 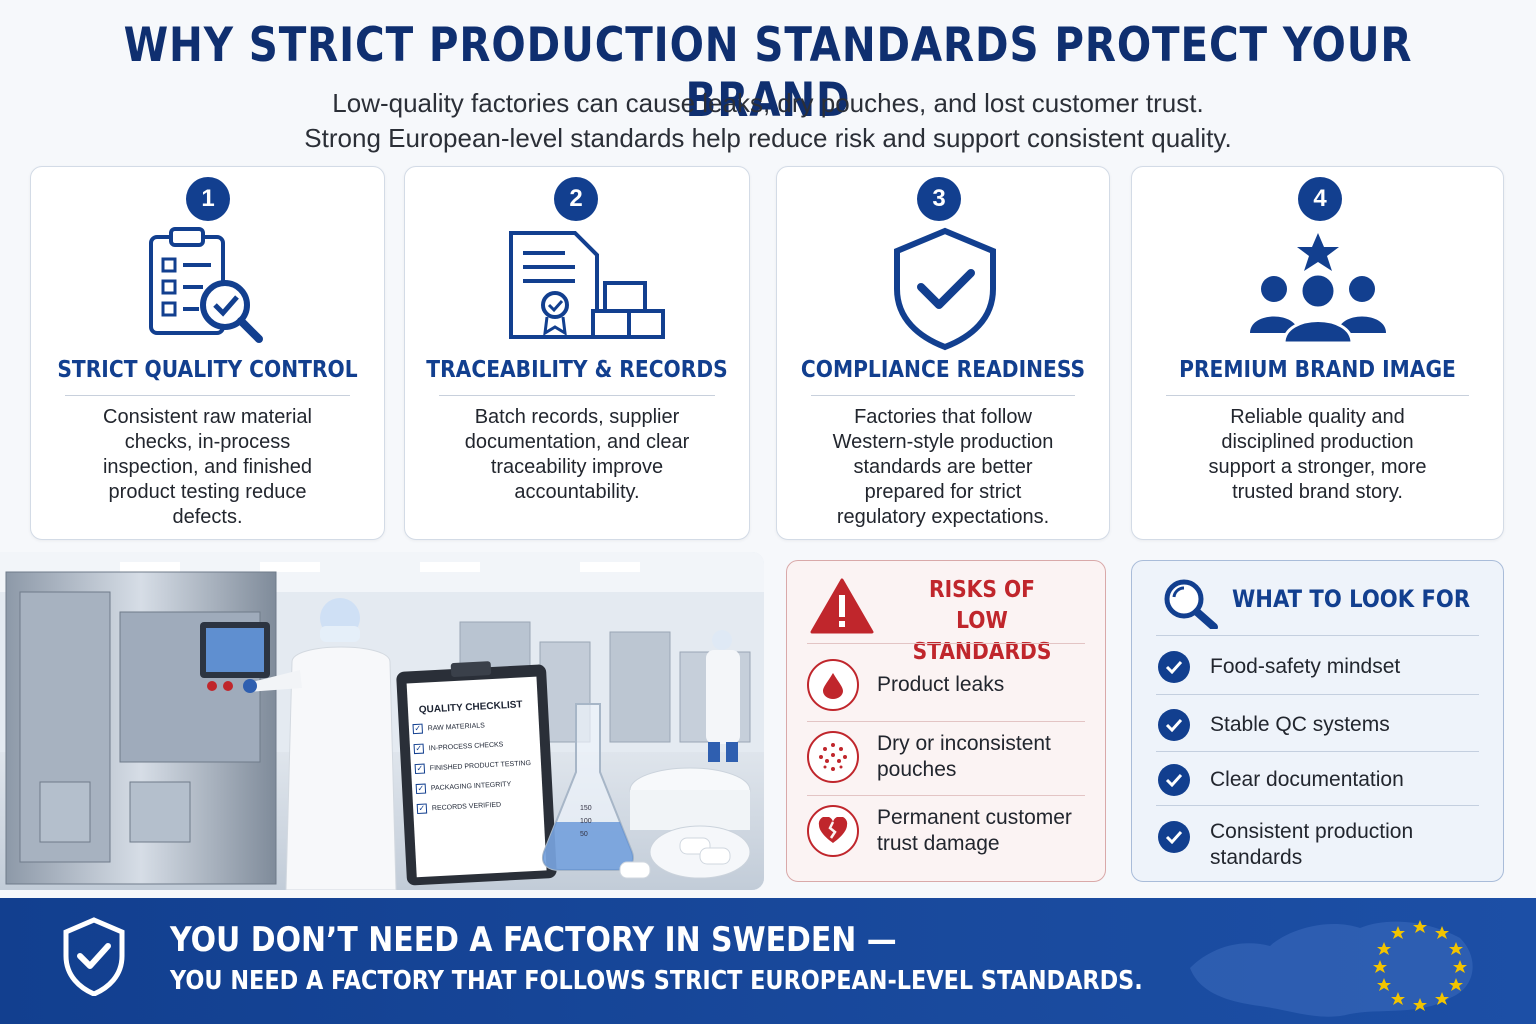 What do you see at coordinates (577, 370) in the screenshot?
I see `card-title: TRACEABILITY & RECORDS` at bounding box center [577, 370].